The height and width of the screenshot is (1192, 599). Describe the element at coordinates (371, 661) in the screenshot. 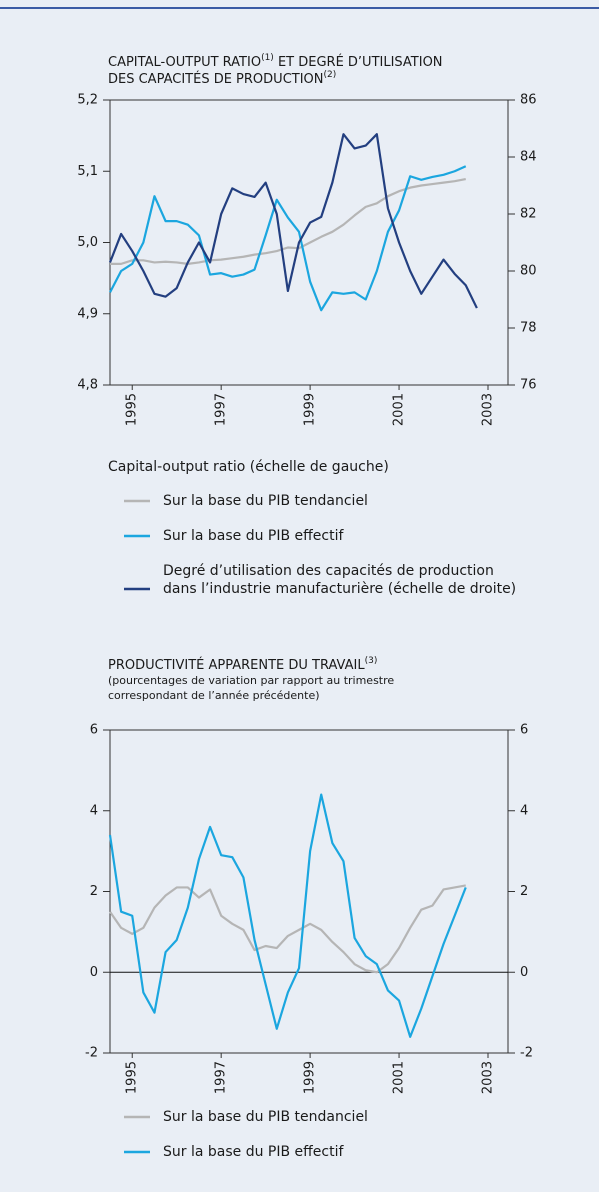

I see `title-note: (3)` at that location.